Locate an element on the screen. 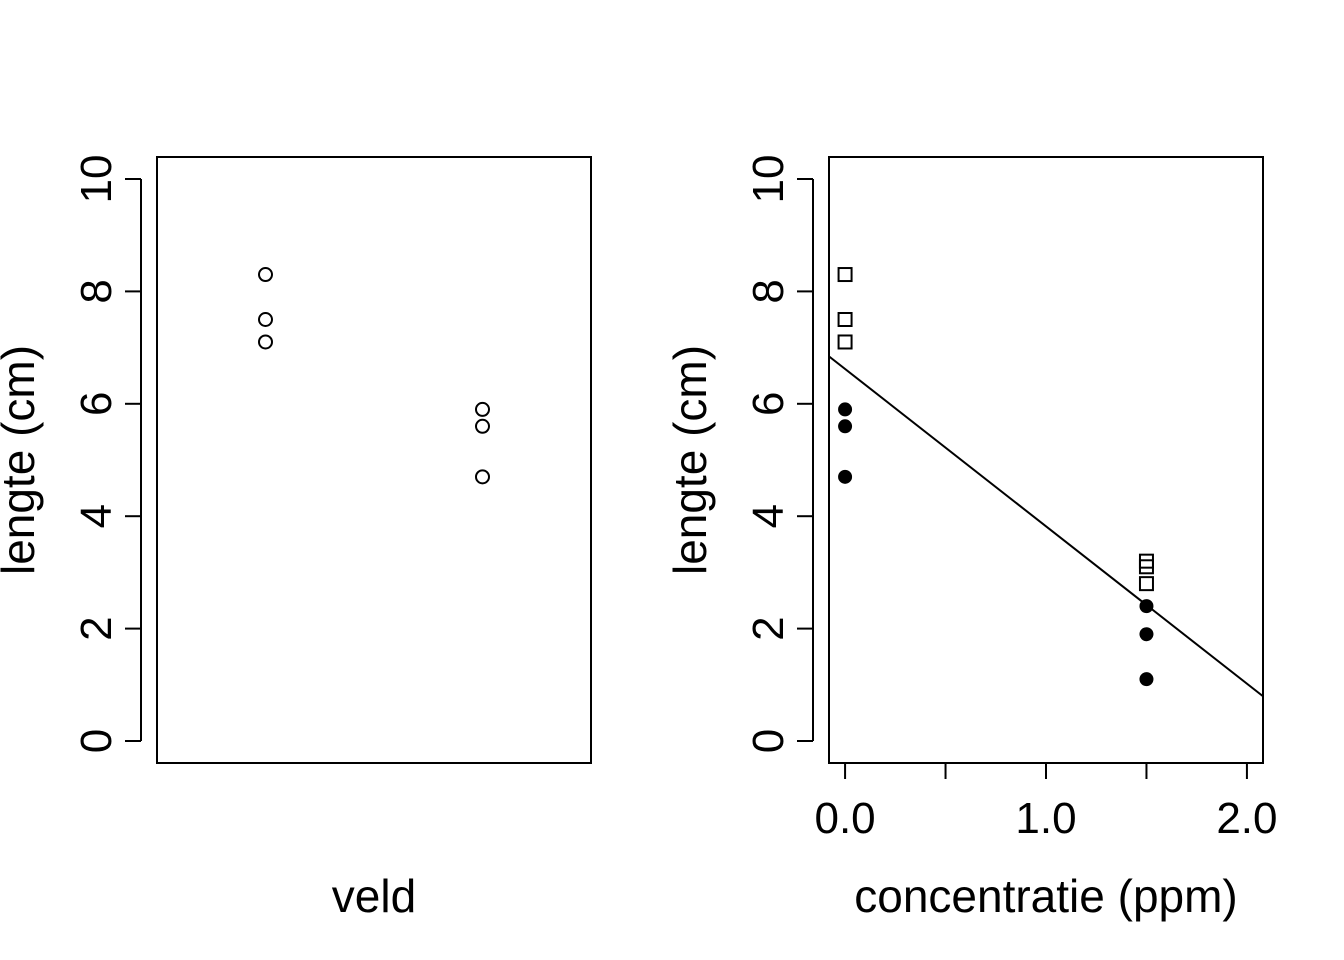  x-tick-label-0.0: 0.0 is located at coordinates (844, 818).